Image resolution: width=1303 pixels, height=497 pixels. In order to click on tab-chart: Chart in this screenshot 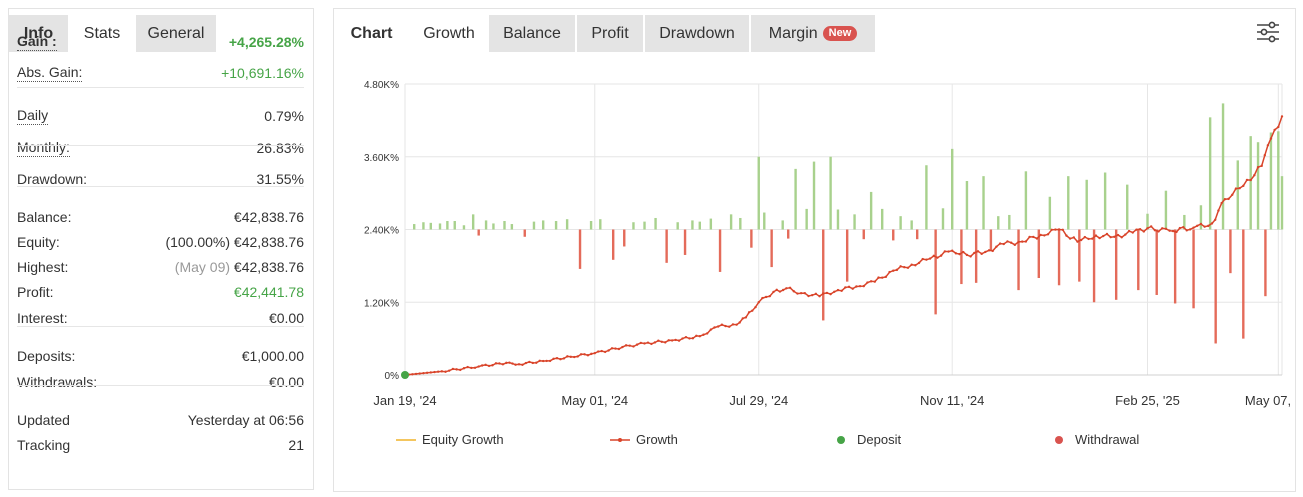, I will do `click(371, 33)`.